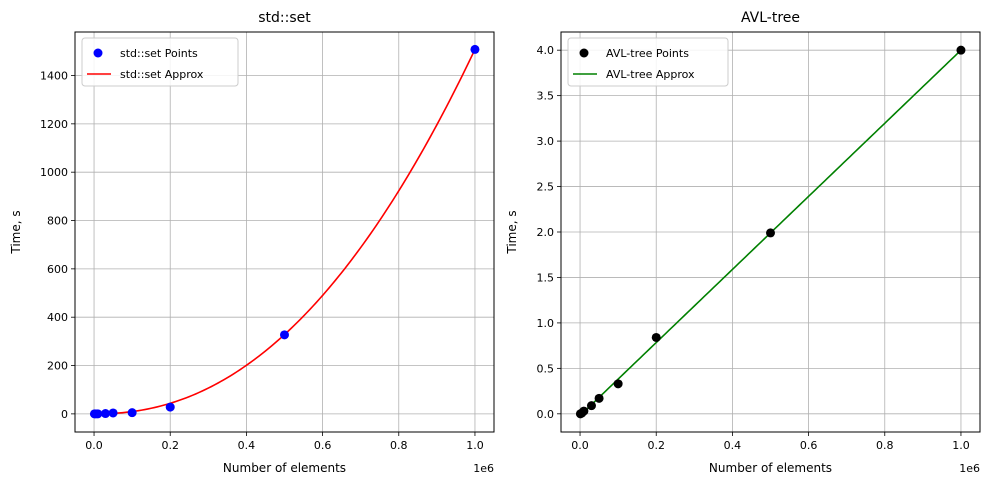 The height and width of the screenshot is (490, 989). Describe the element at coordinates (546, 187) in the screenshot. I see `y-tick-label: 2.5` at that location.